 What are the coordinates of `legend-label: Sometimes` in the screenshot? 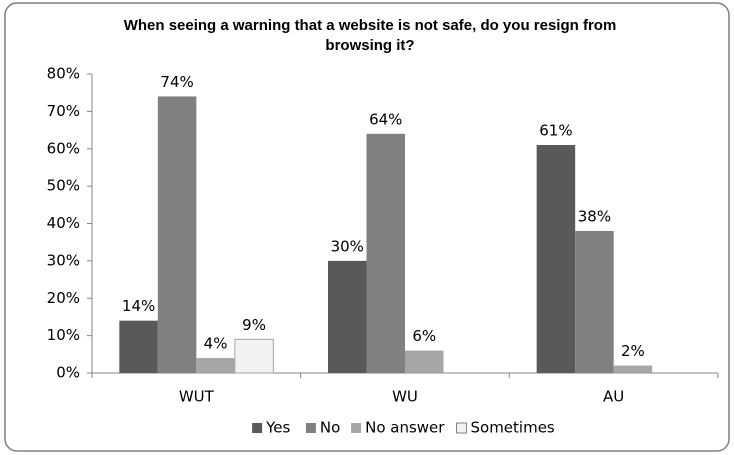 It's located at (513, 428).